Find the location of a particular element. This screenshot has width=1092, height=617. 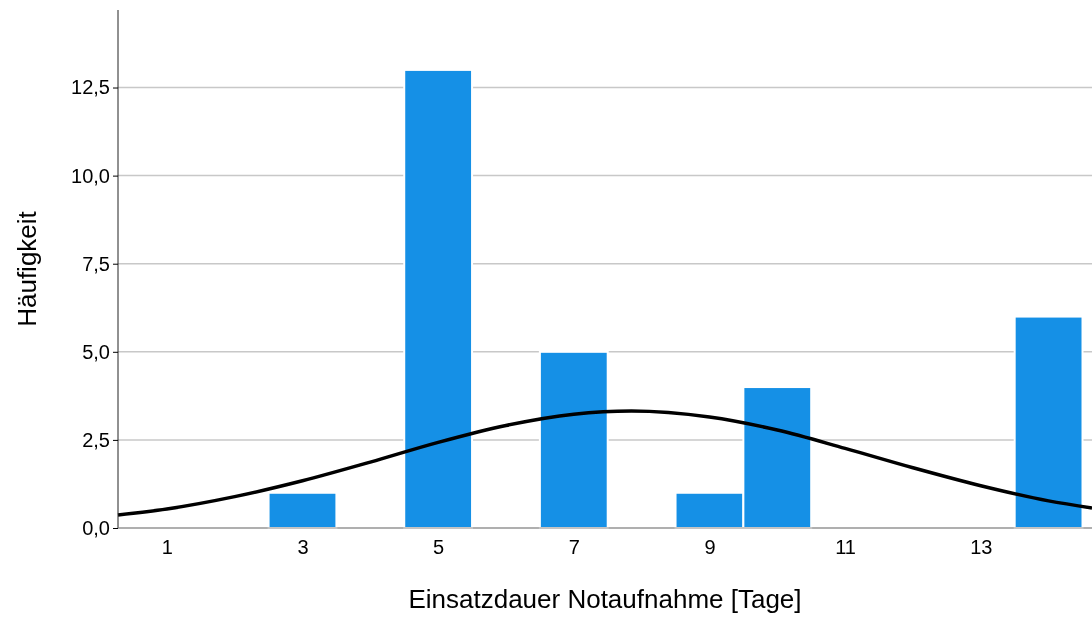

y-tick-label: 5,0 is located at coordinates (96, 351).